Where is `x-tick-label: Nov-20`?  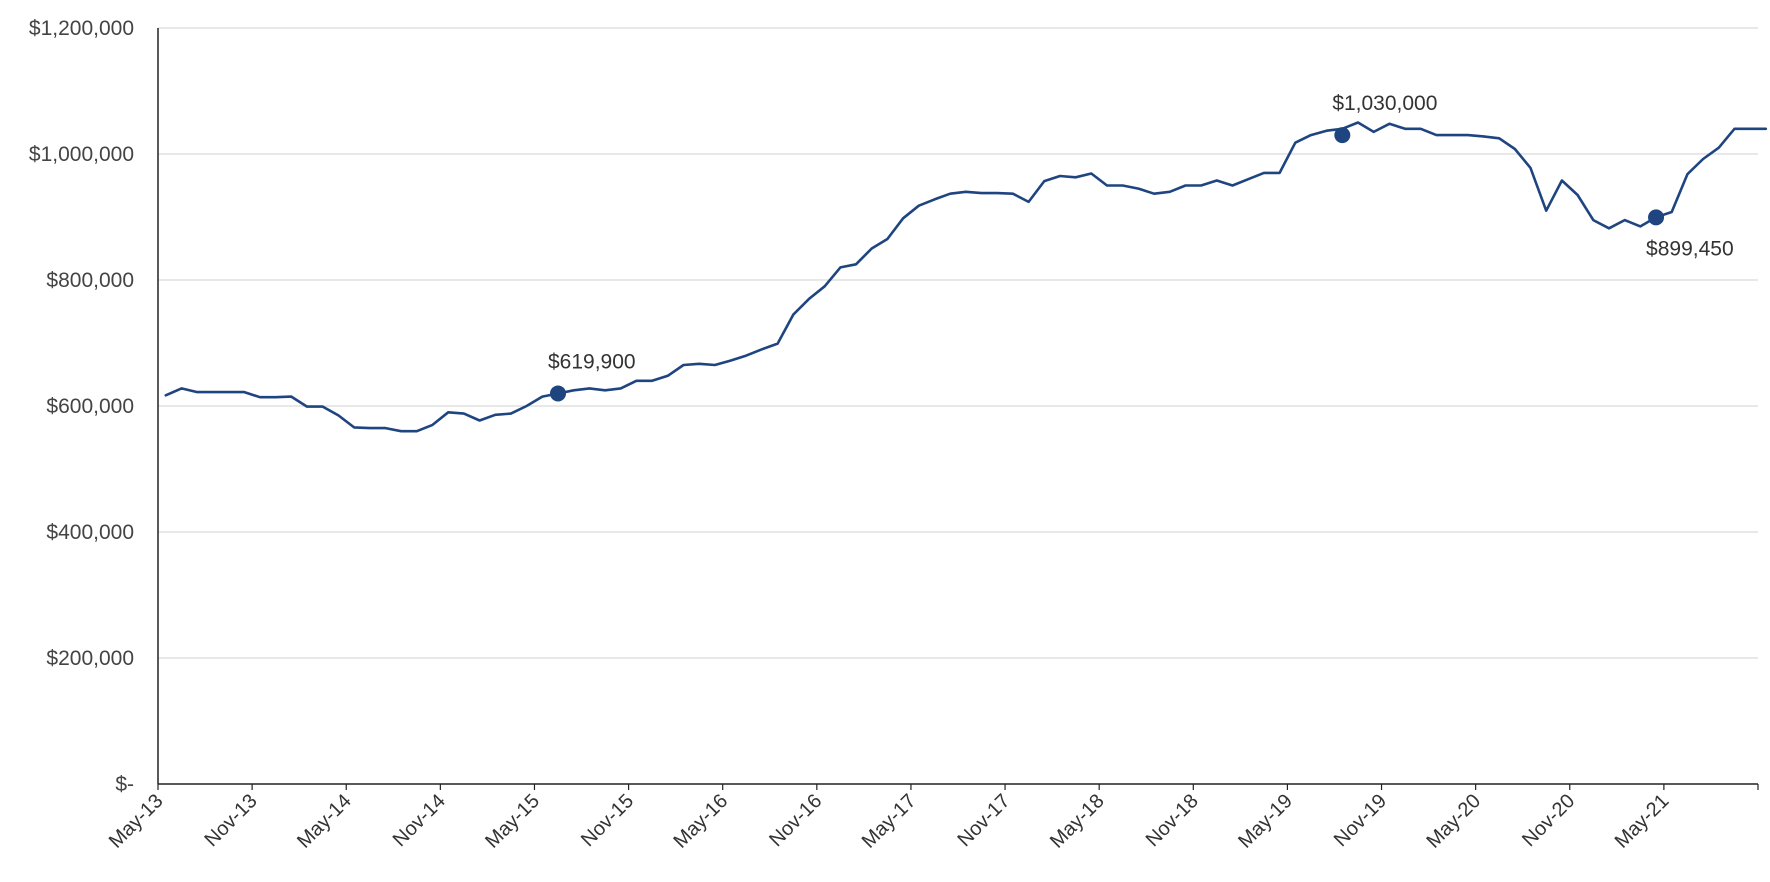 x-tick-label: Nov-20 is located at coordinates (1548, 820).